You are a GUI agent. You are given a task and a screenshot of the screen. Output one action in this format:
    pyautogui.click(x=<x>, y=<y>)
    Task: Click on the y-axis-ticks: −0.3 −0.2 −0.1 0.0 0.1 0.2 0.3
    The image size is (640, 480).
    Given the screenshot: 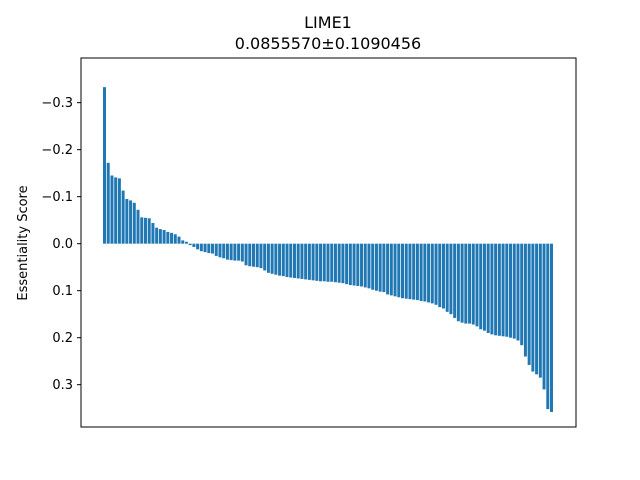 What is the action you would take?
    pyautogui.click(x=61, y=244)
    